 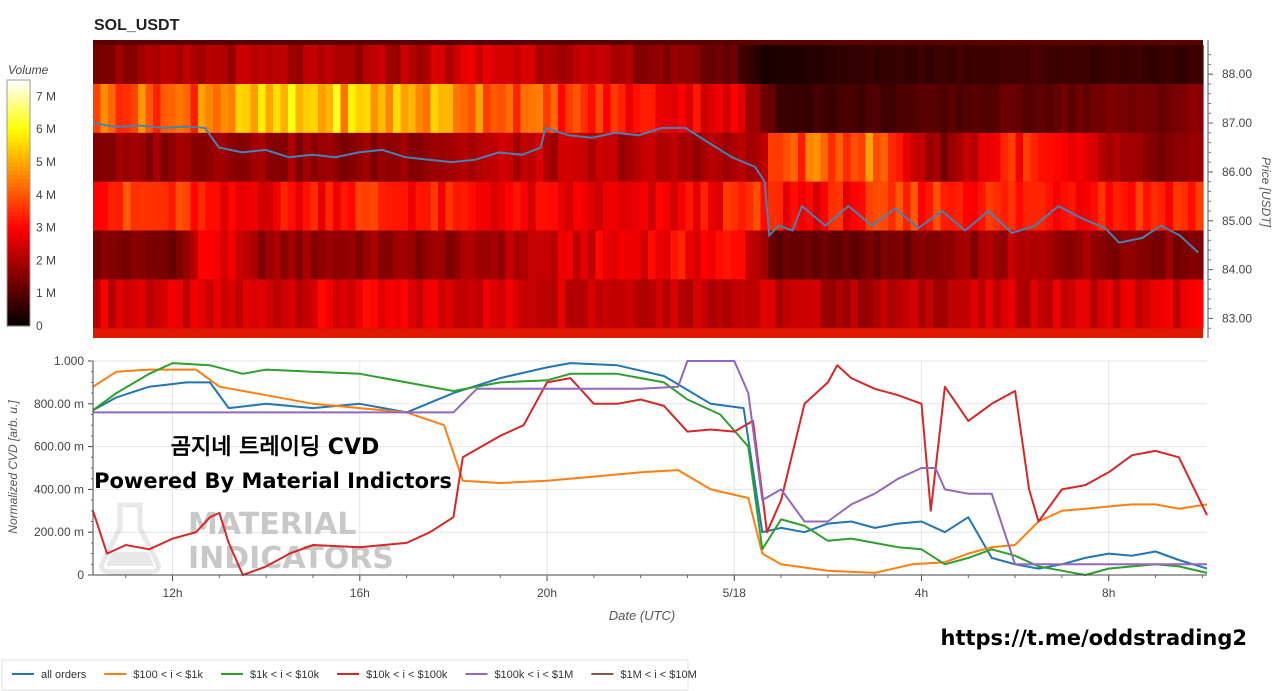 What do you see at coordinates (648, 42) in the screenshot?
I see `heatmap-top-strip` at bounding box center [648, 42].